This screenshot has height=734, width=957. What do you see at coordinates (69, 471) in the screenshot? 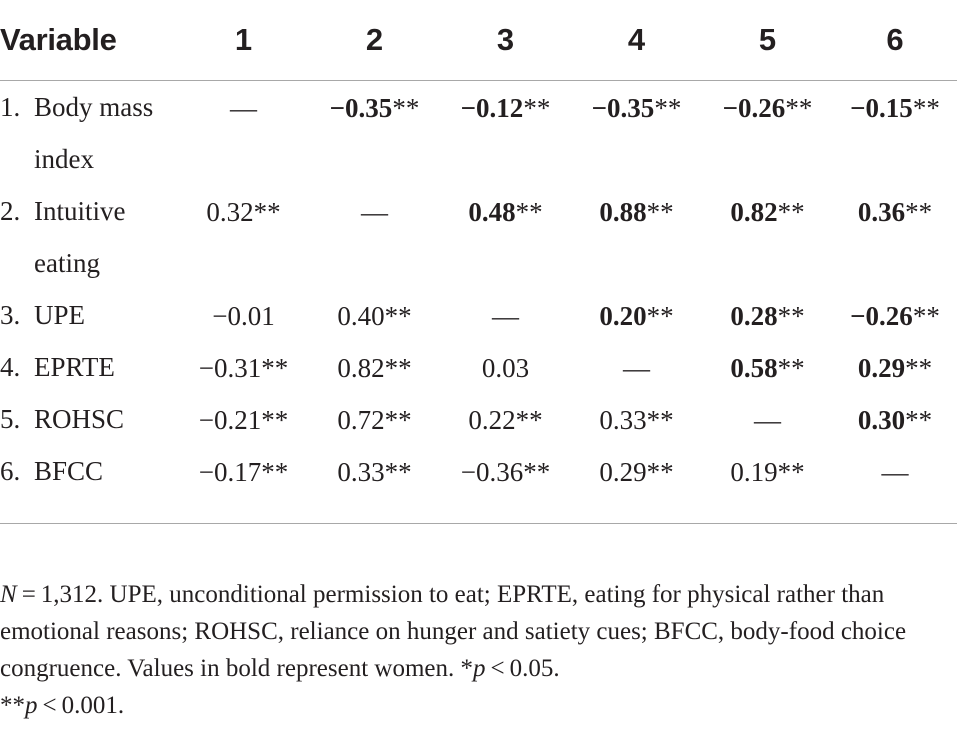
I see `row-variable-name: BFCC` at bounding box center [69, 471].